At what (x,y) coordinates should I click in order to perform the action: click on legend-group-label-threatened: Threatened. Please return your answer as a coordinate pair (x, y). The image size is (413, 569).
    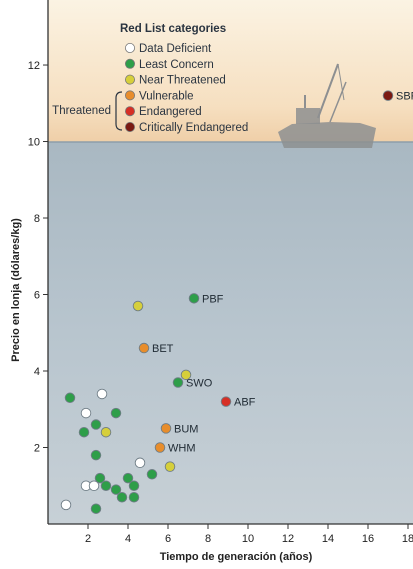
    Looking at the image, I should click on (81, 111).